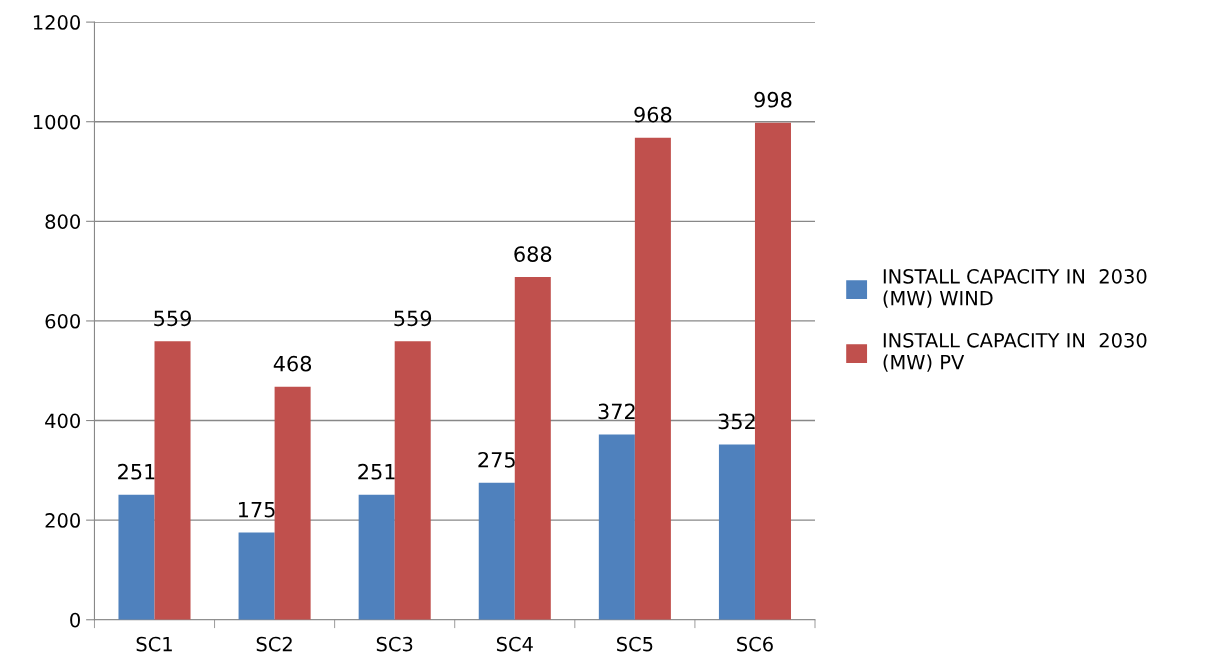 The width and height of the screenshot is (1211, 670). I want to click on y-tick-label: 800, so click(62, 221).